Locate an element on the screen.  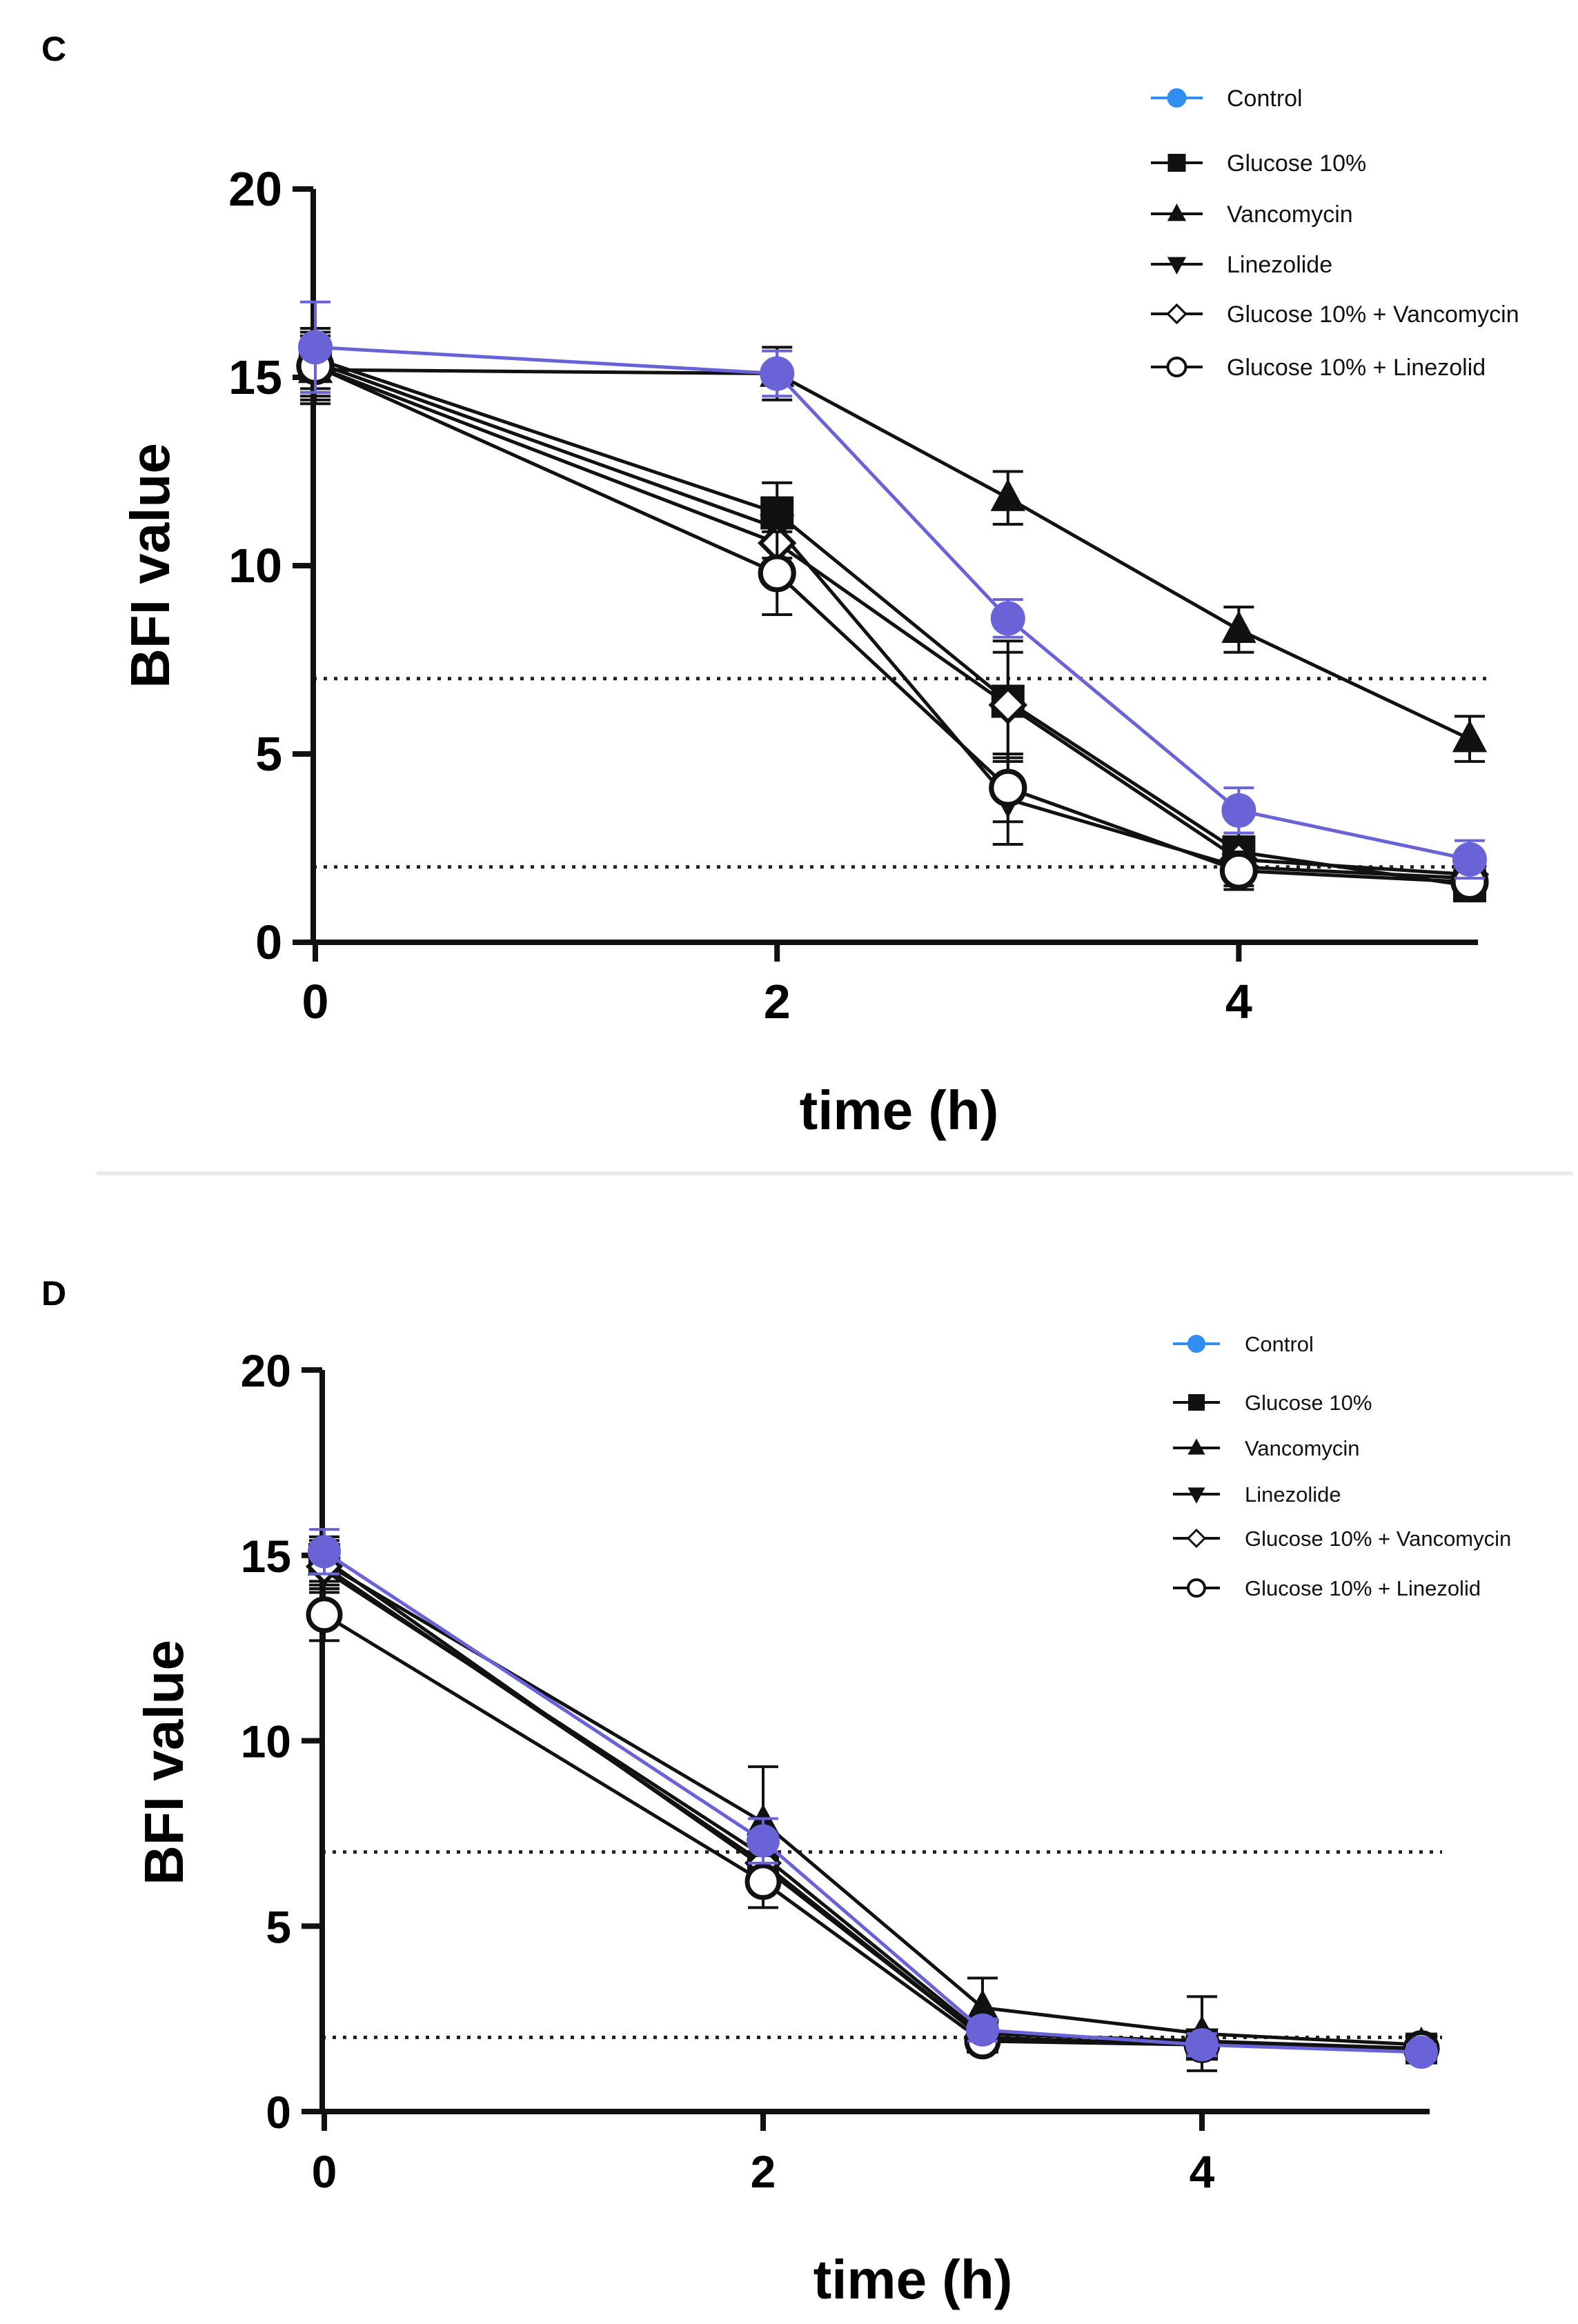
series-glucose-10-linezolid is located at coordinates (873, 1827).